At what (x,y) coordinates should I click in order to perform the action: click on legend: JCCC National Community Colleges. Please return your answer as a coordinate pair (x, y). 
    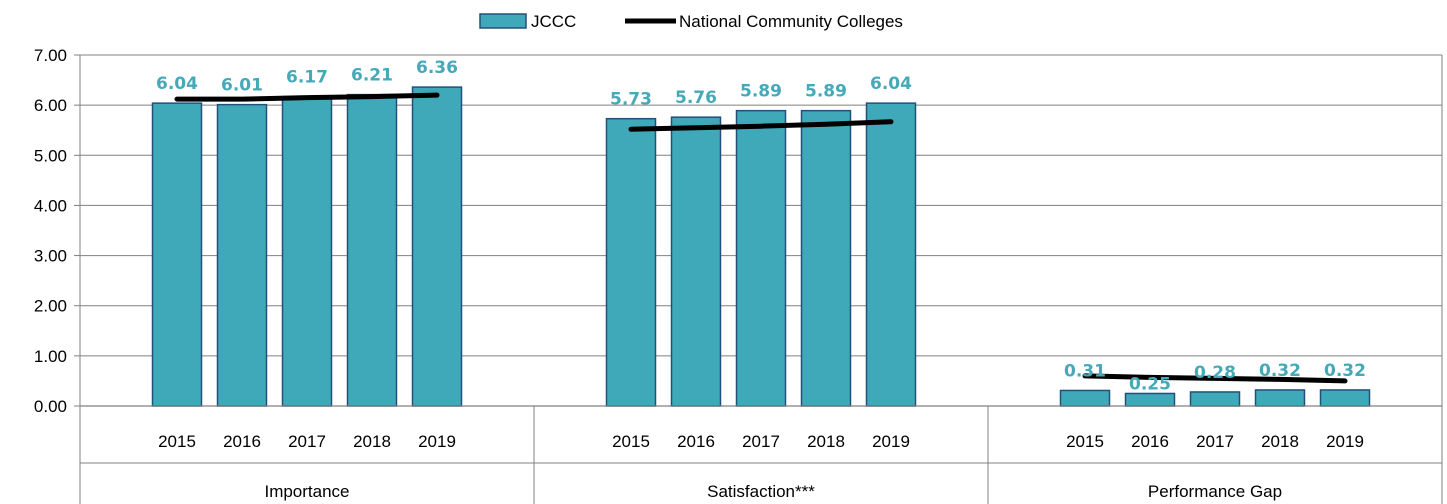
    Looking at the image, I should click on (691, 21).